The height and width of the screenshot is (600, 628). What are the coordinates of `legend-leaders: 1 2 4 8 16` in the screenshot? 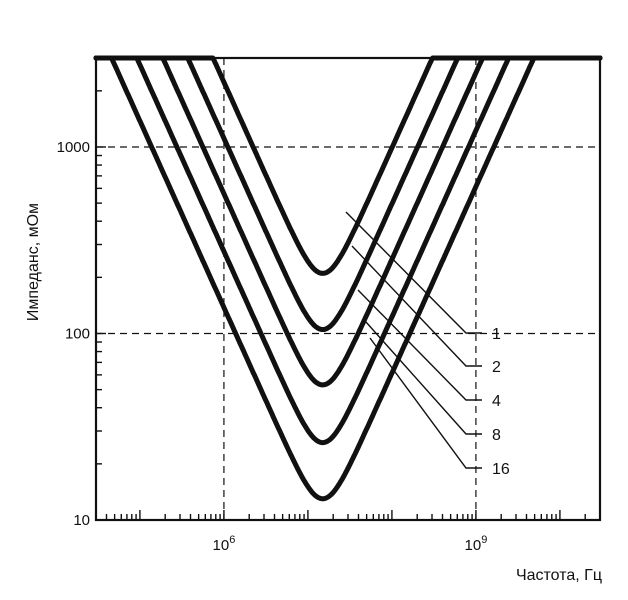 It's located at (427, 344).